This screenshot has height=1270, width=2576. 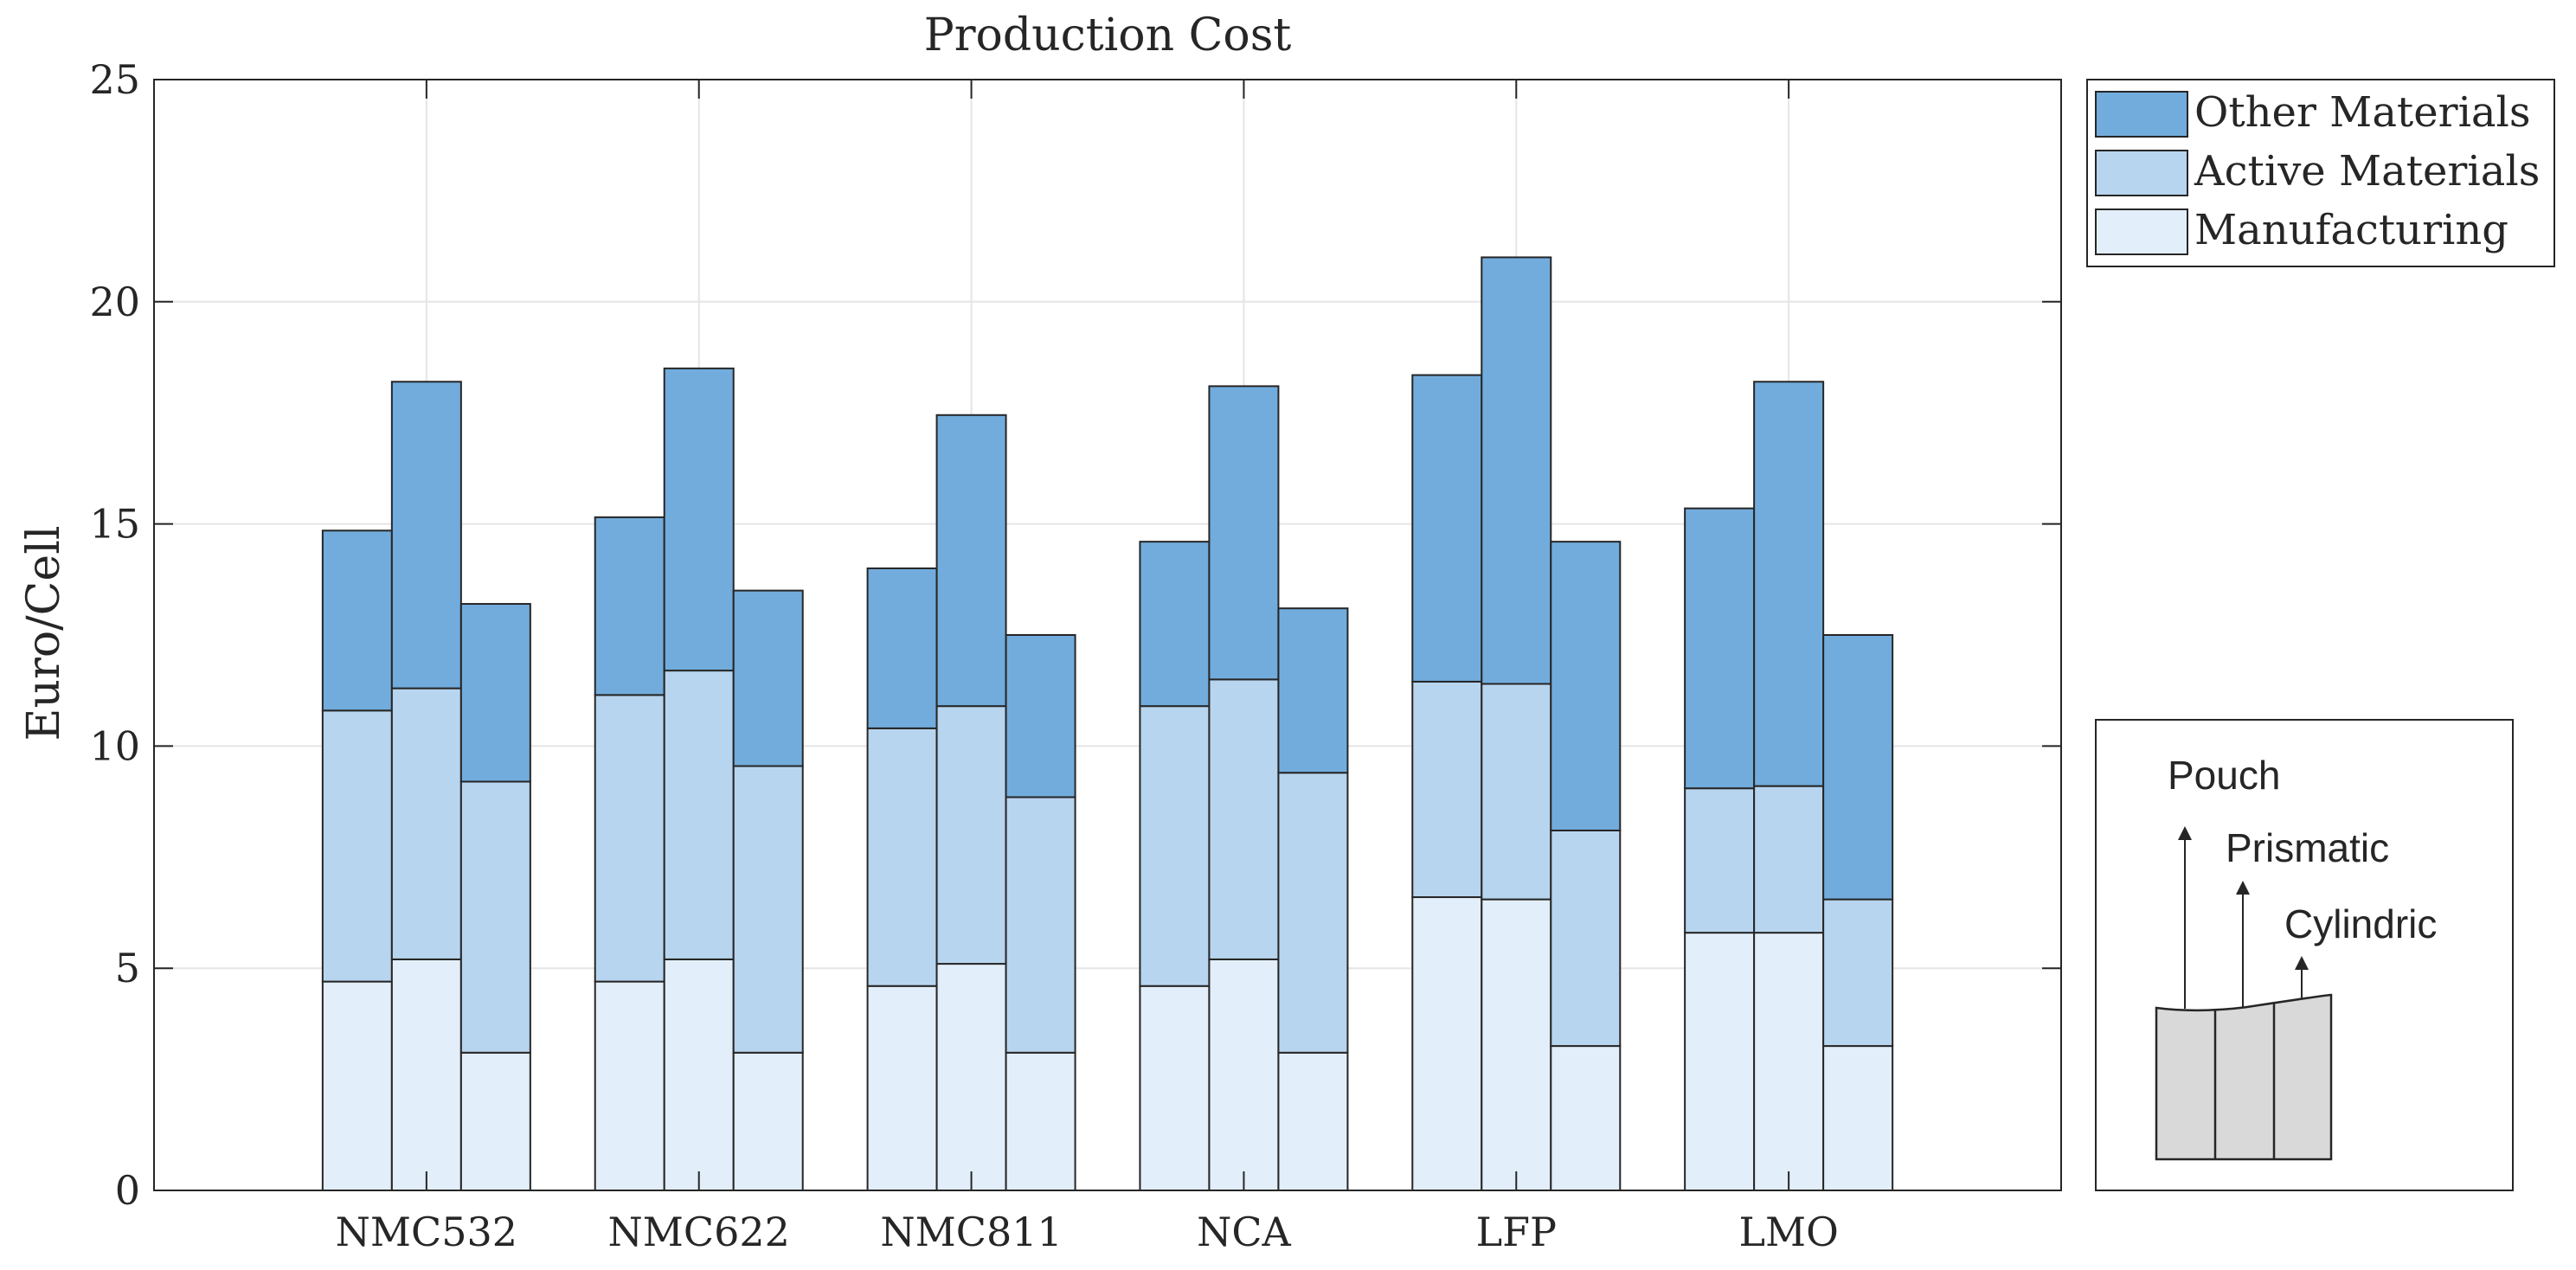 I want to click on x-tick-label: NCA, so click(x=1244, y=1232).